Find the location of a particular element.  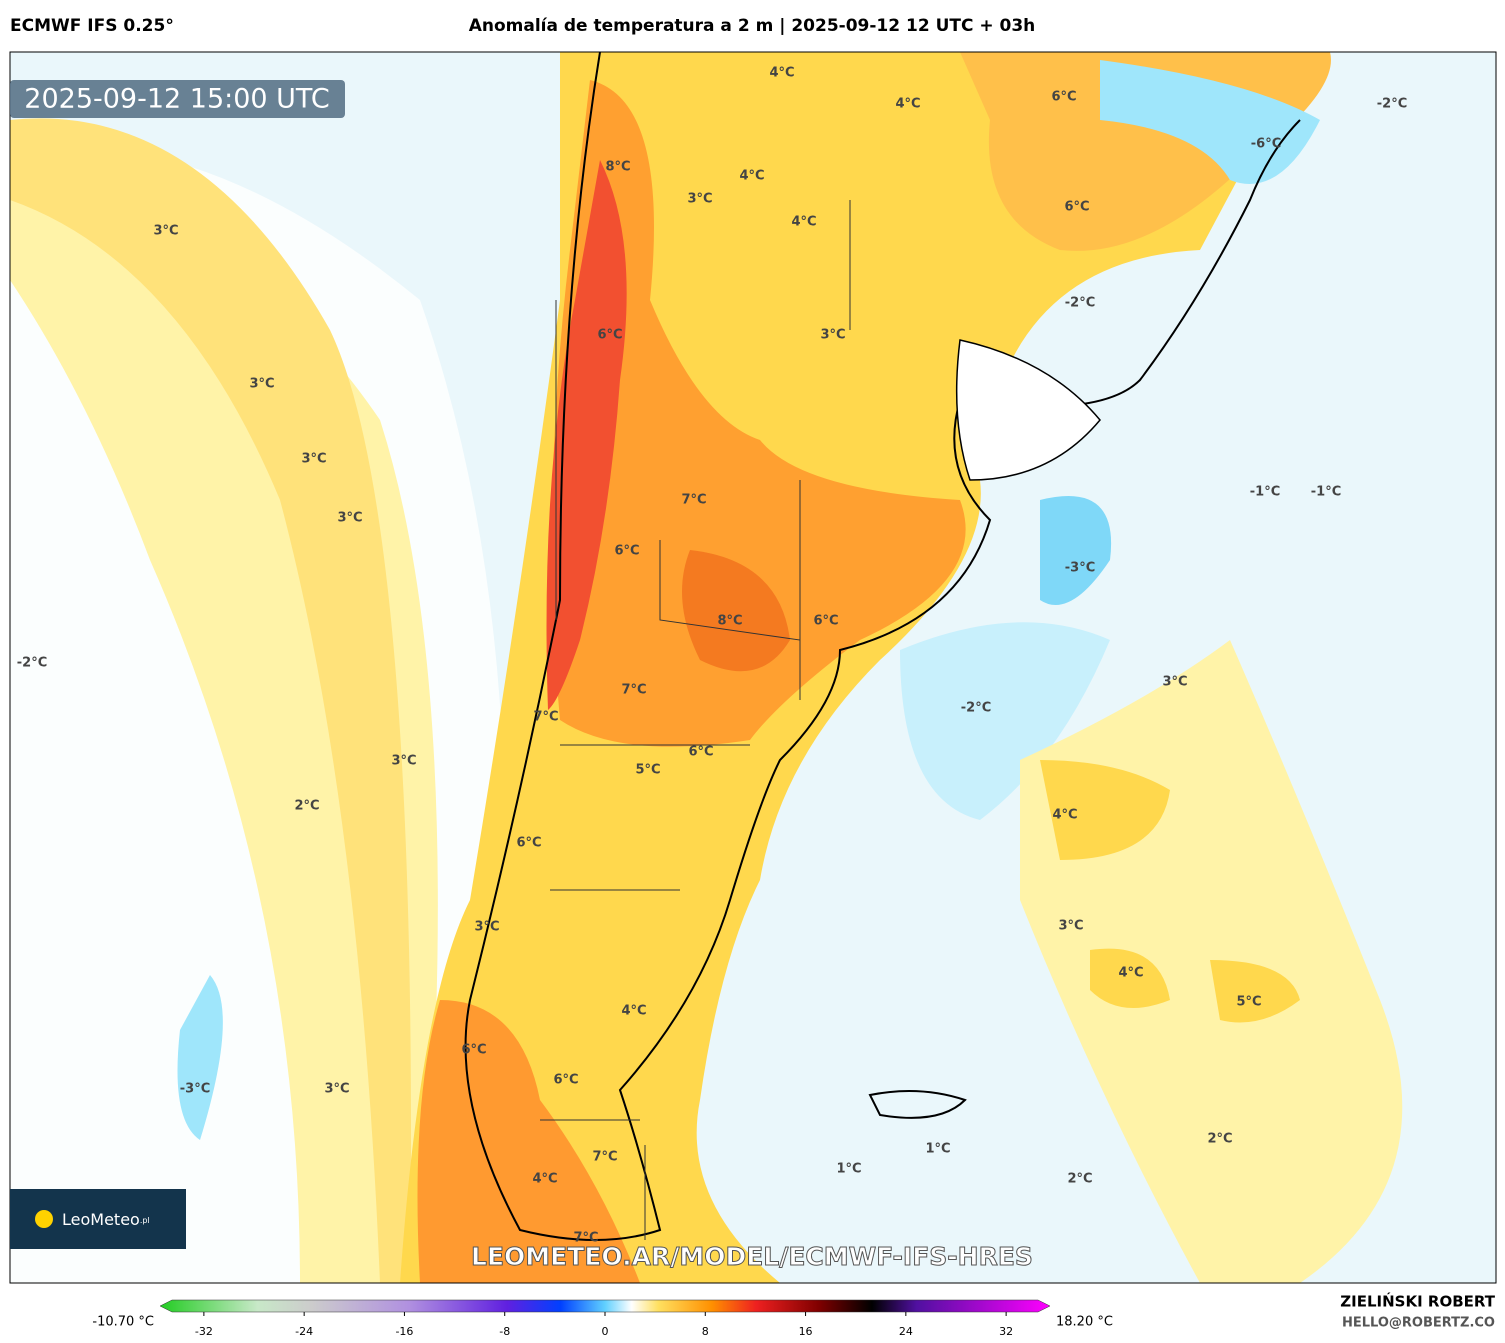

author-email: HELLO@ROBERTZ.CO is located at coordinates (1418, 1323).